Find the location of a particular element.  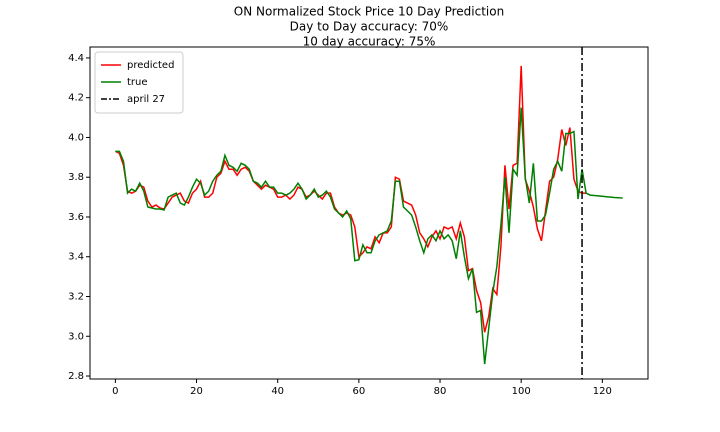

legend-label: predicted is located at coordinates (150, 65).